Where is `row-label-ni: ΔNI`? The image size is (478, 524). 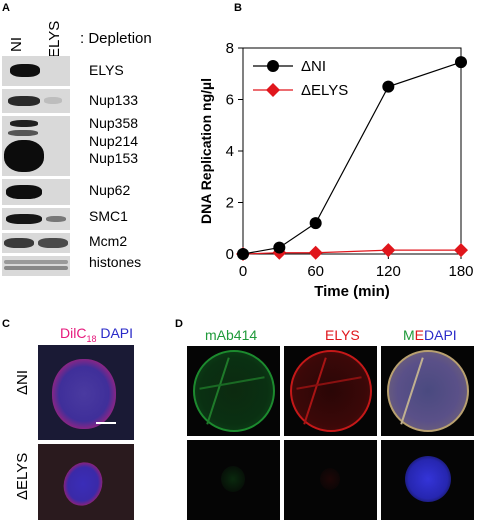
row-label-ni: ΔNI is located at coordinates (22, 382).